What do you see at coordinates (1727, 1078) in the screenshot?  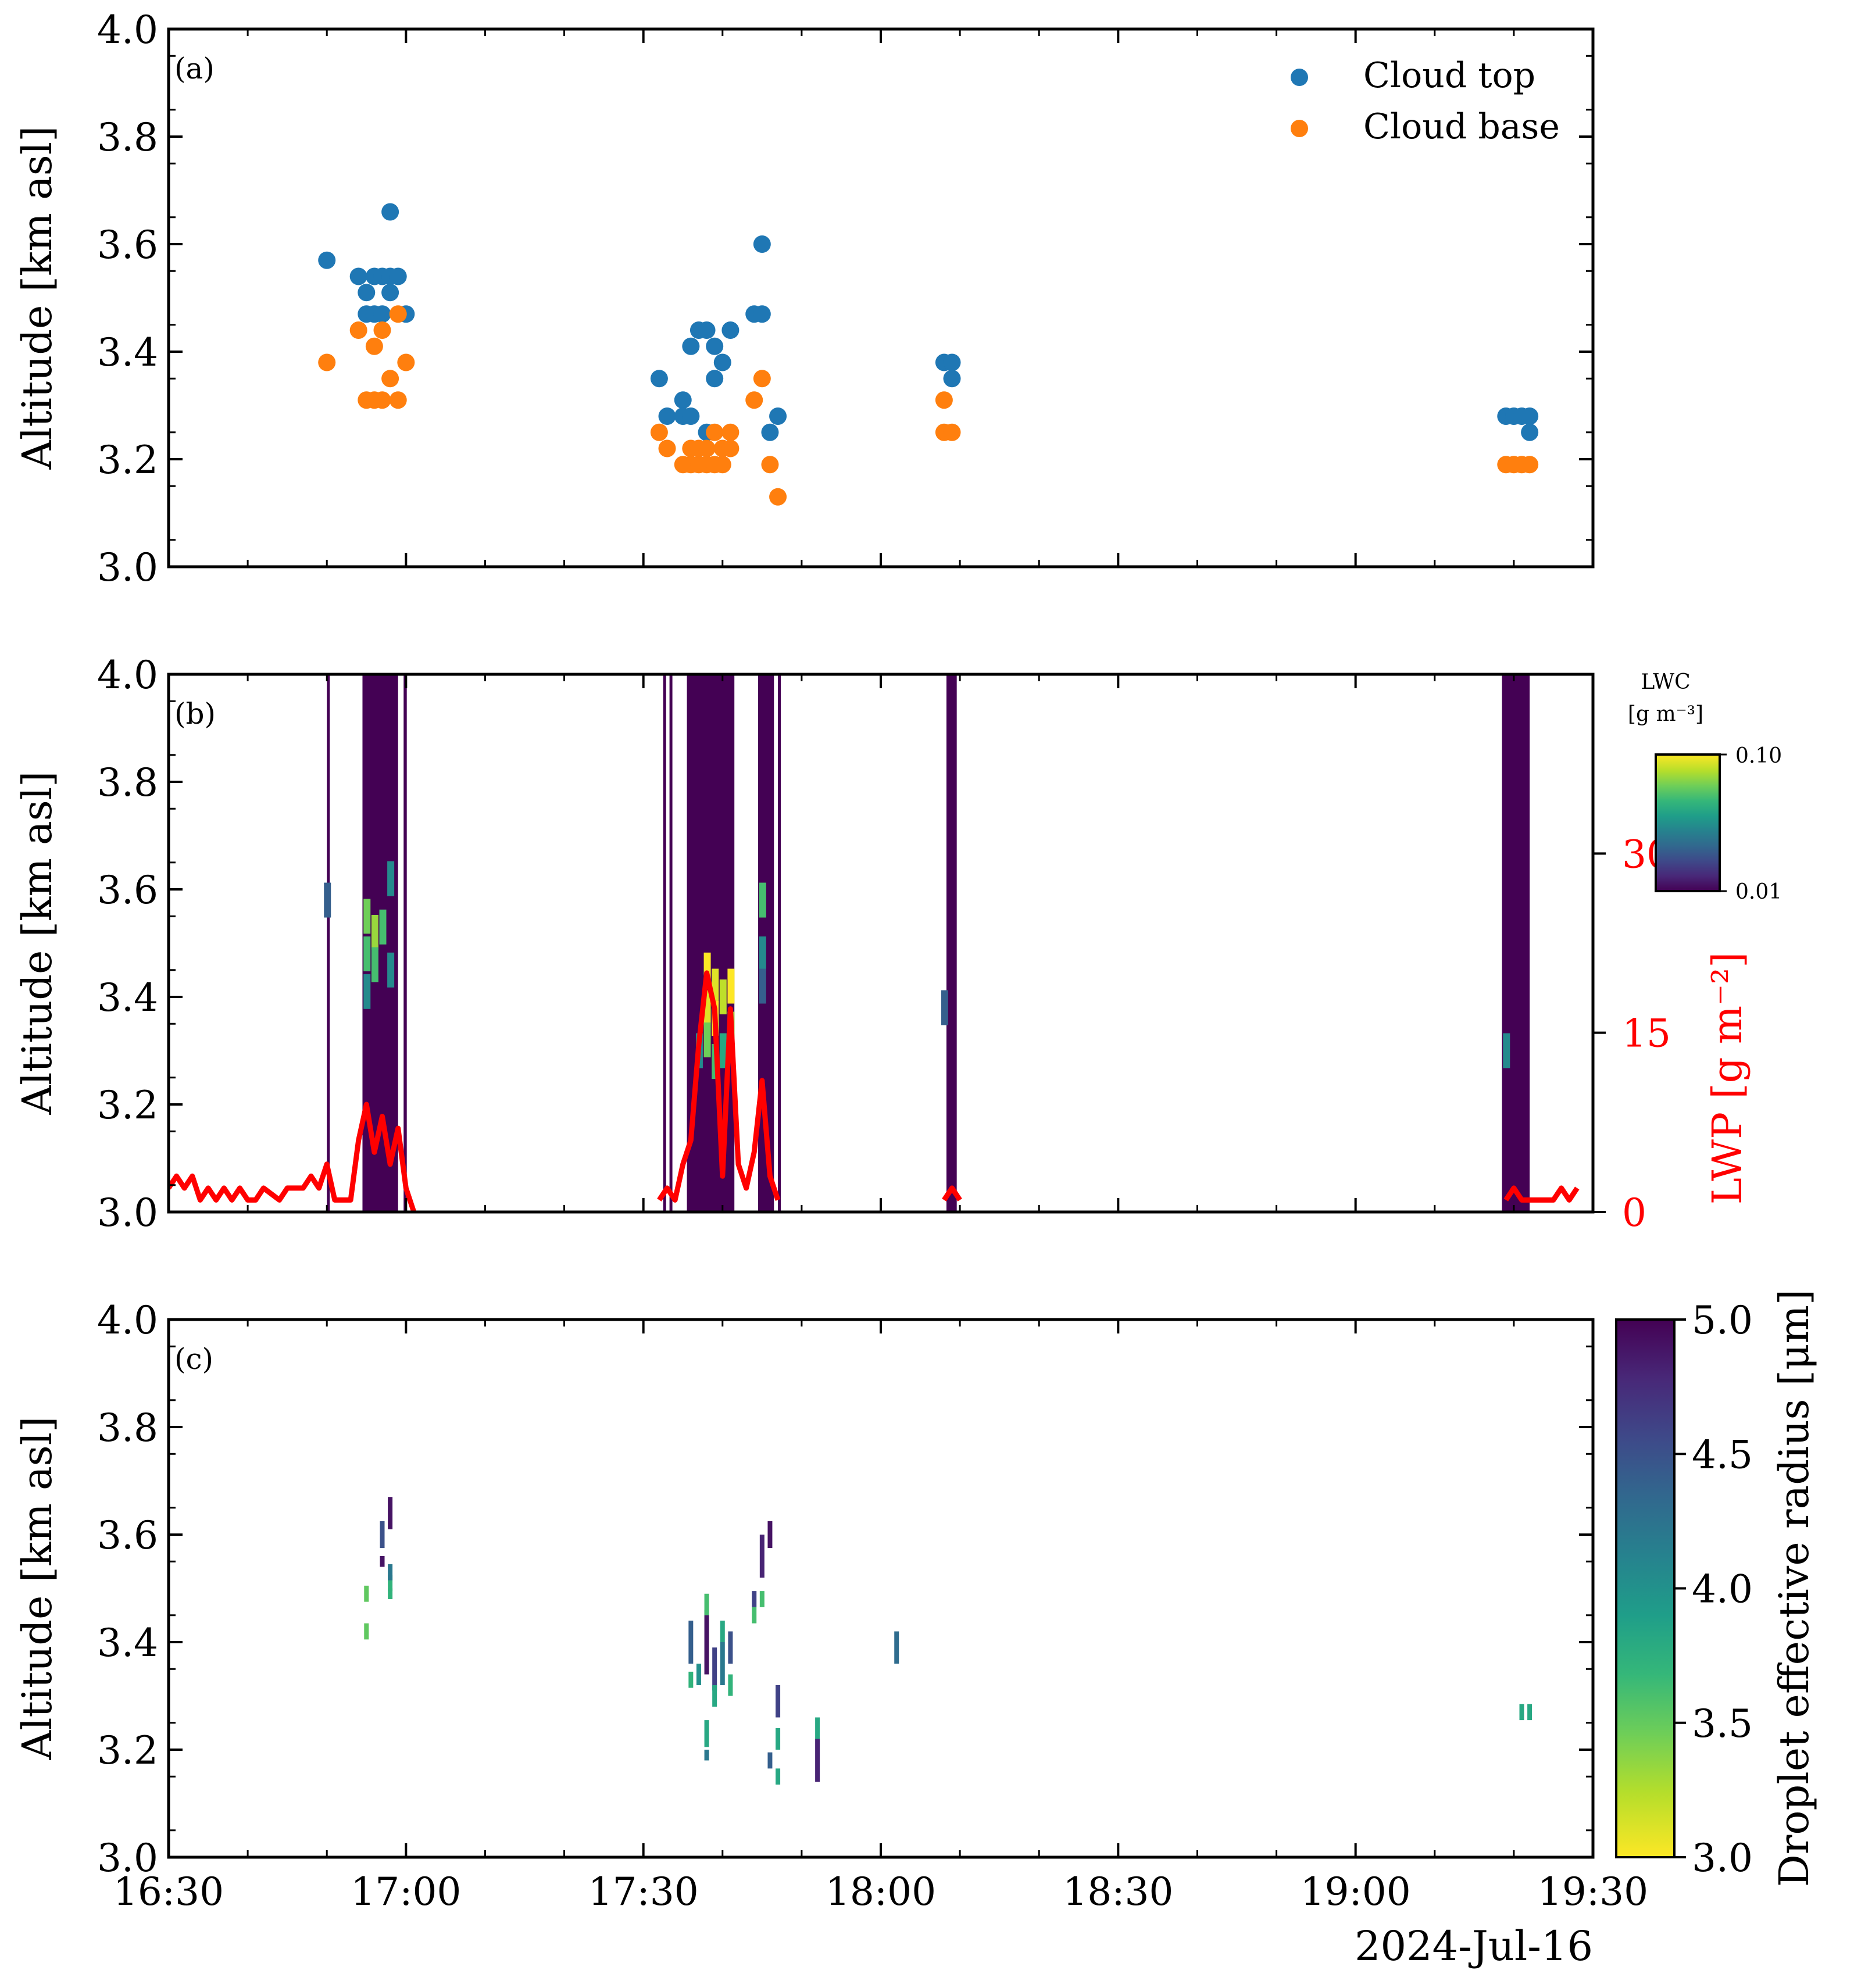 I see `lwp-axis-label: LWP [g m⁻²]` at bounding box center [1727, 1078].